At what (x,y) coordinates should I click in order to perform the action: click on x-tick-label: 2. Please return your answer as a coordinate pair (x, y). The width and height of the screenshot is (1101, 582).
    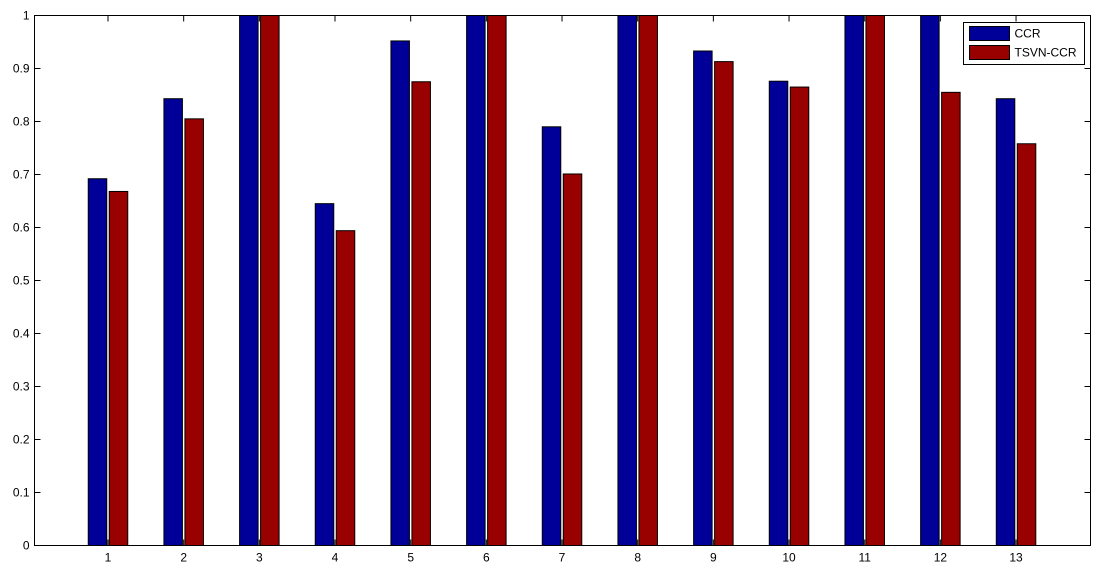
    Looking at the image, I should click on (183, 558).